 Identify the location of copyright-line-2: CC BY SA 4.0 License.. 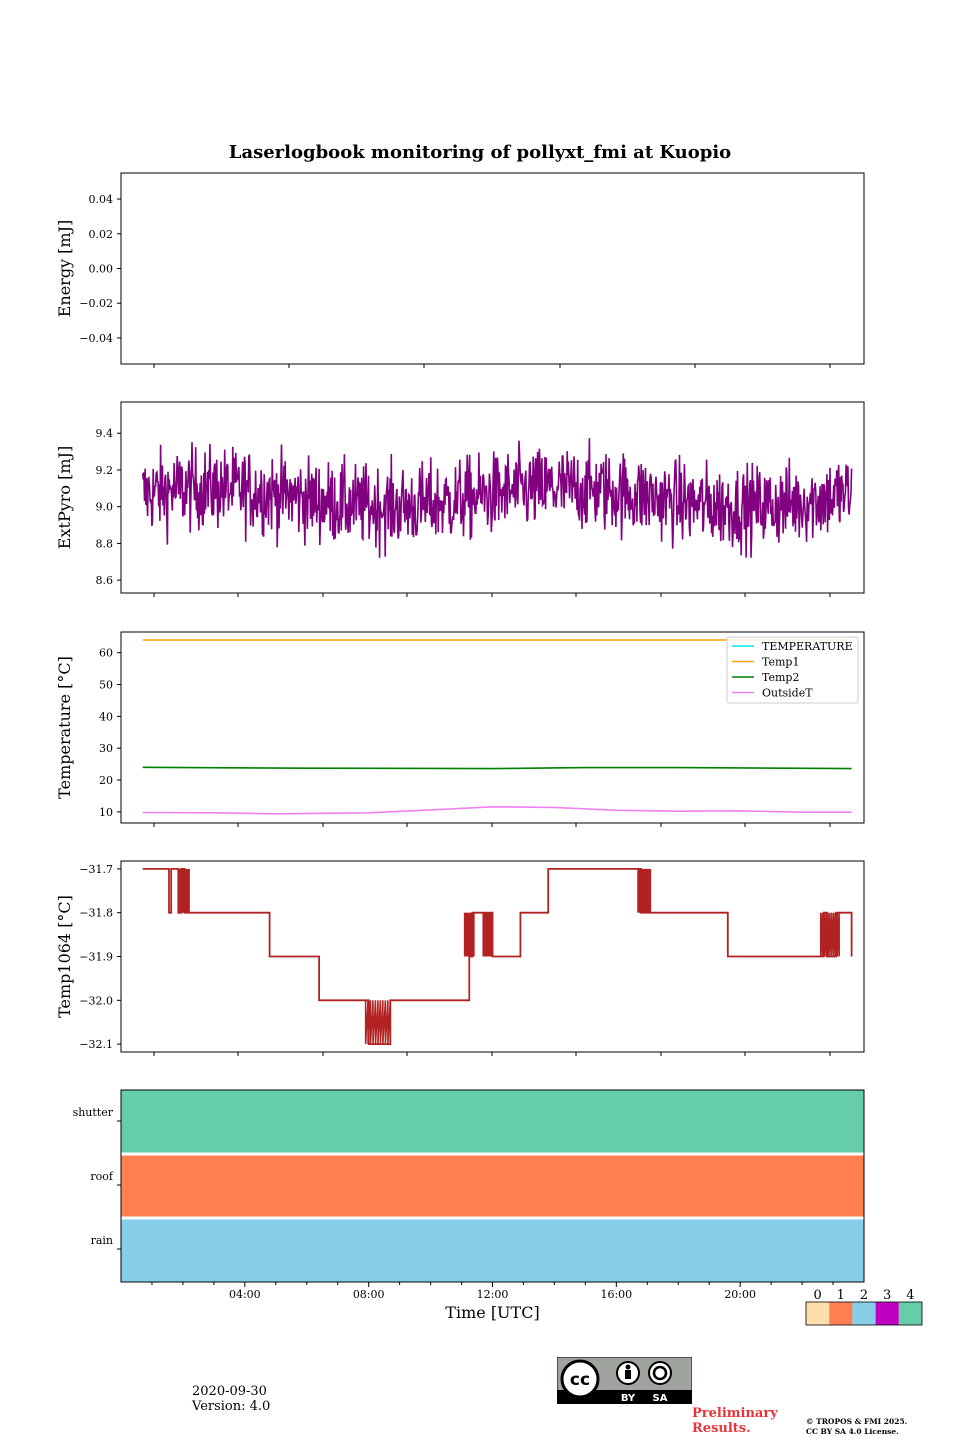
(852, 1431).